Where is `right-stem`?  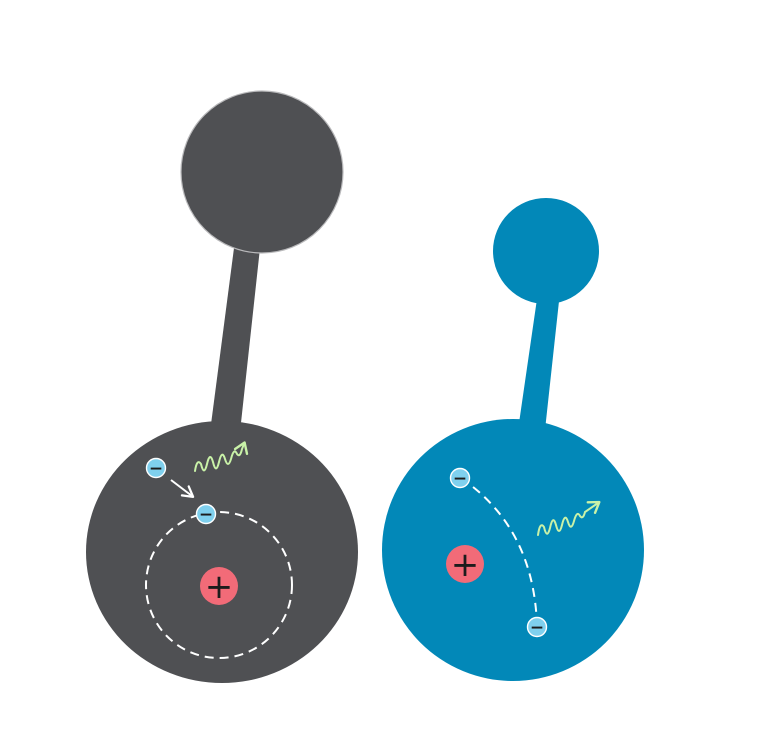
right-stem is located at coordinates (539, 361).